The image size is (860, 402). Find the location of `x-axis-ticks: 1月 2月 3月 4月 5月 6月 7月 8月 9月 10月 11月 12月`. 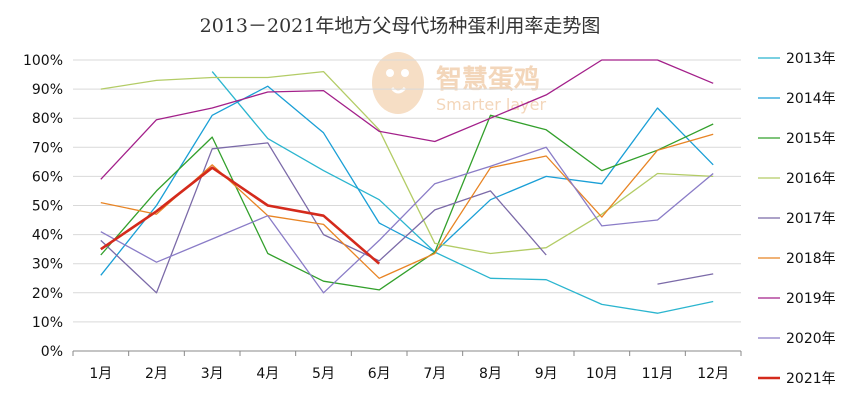

x-axis-ticks: 1月 2月 3月 4月 5月 6月 7月 8月 9月 10月 11月 12月 is located at coordinates (407, 366).